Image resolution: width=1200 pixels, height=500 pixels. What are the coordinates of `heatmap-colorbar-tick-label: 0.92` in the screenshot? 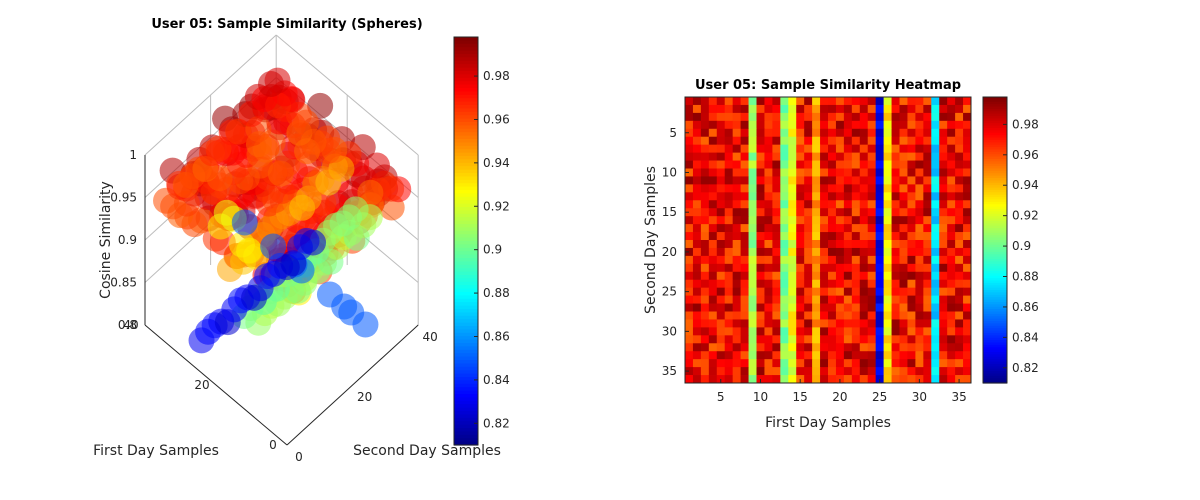 It's located at (1025, 216).